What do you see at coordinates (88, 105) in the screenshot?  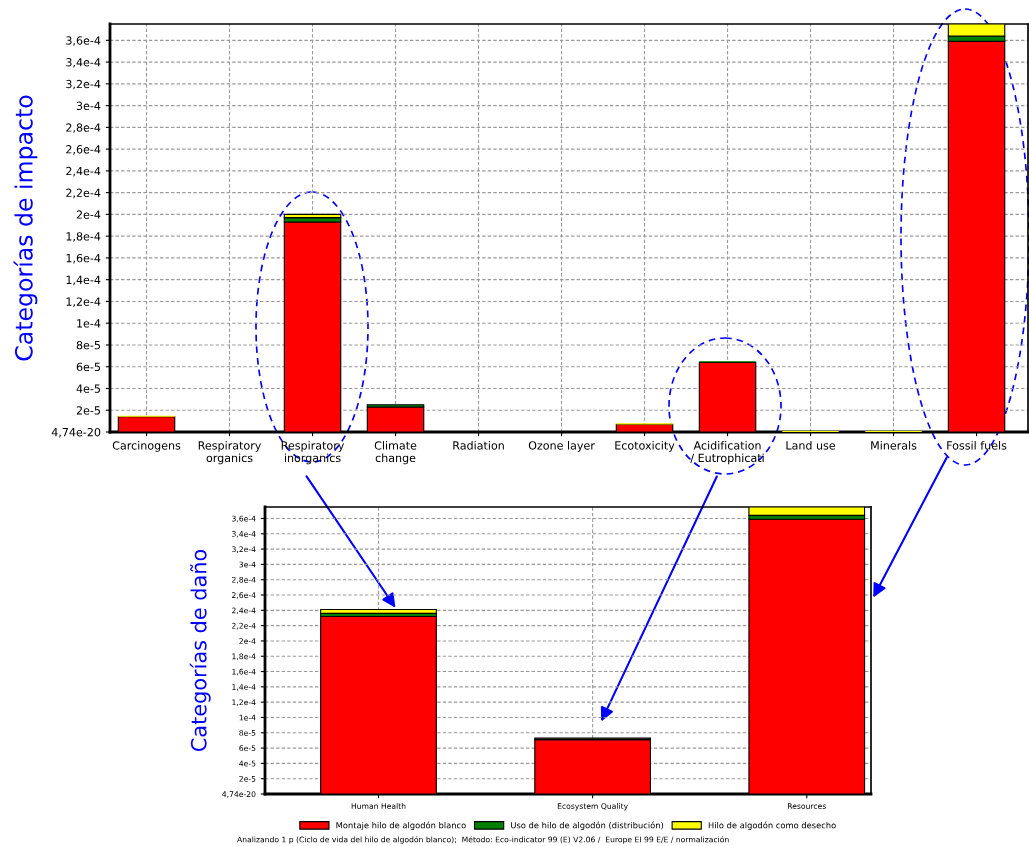 I see `y-tick-label: 3e-4` at bounding box center [88, 105].